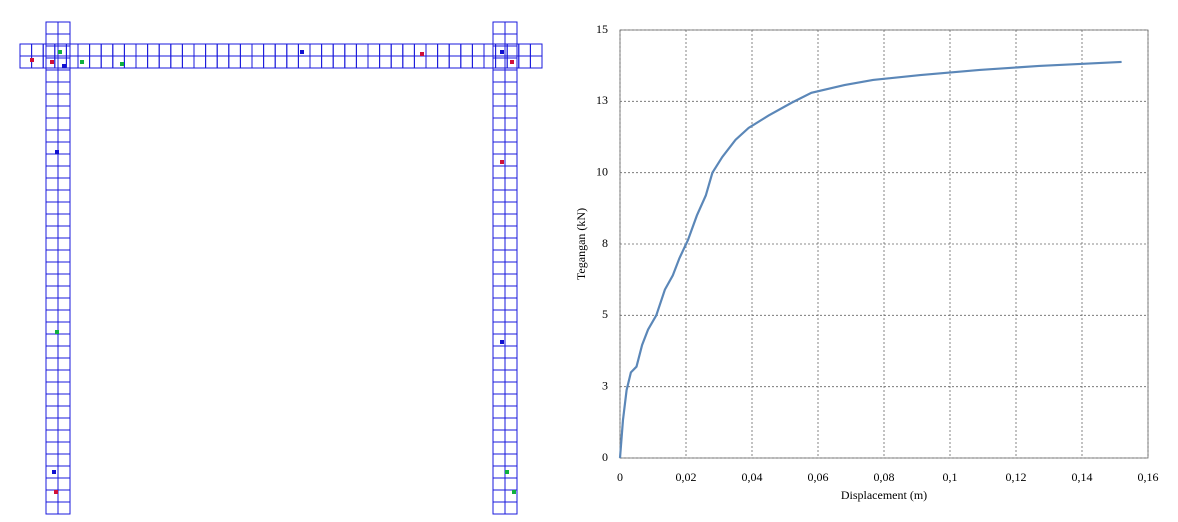 This screenshot has height=522, width=1178. What do you see at coordinates (1082, 477) in the screenshot?
I see `x-tick-label: 0,14` at bounding box center [1082, 477].